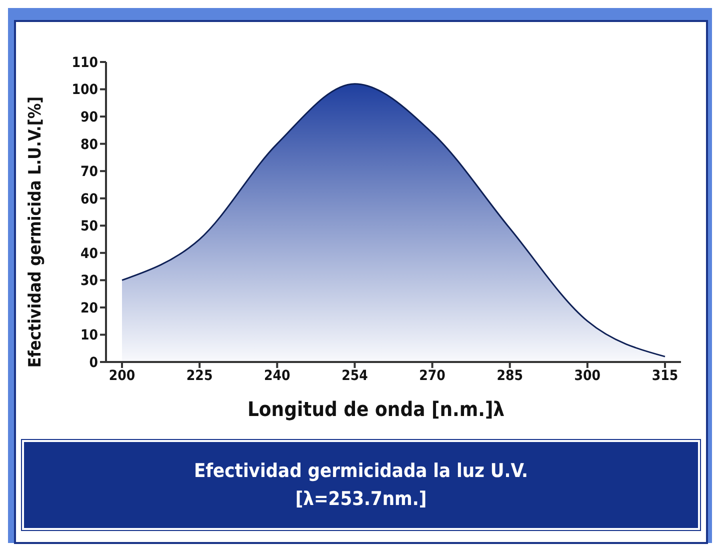 Image resolution: width=720 pixels, height=551 pixels. I want to click on x-tick-label: 240, so click(277, 376).